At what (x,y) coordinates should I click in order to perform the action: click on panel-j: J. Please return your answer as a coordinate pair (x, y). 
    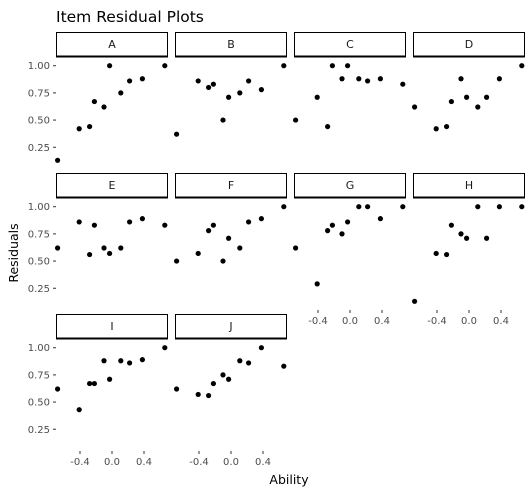
    Looking at the image, I should click on (230, 356).